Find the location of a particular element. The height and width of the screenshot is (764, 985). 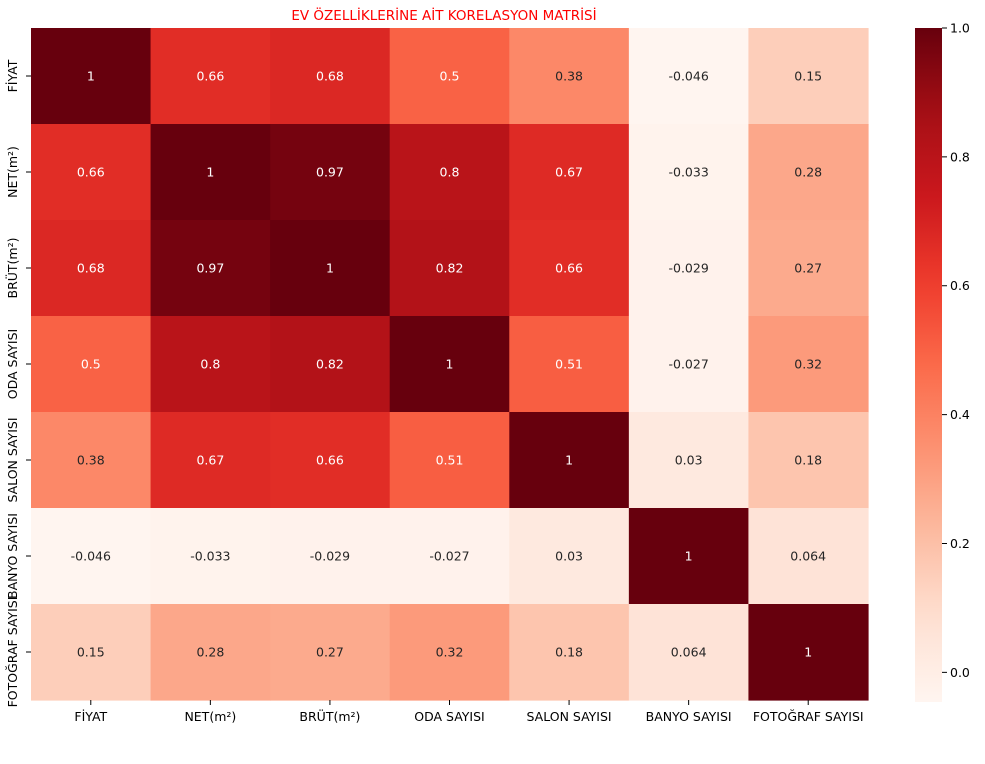

y-tick-label: ODA SAYISI is located at coordinates (12, 364).